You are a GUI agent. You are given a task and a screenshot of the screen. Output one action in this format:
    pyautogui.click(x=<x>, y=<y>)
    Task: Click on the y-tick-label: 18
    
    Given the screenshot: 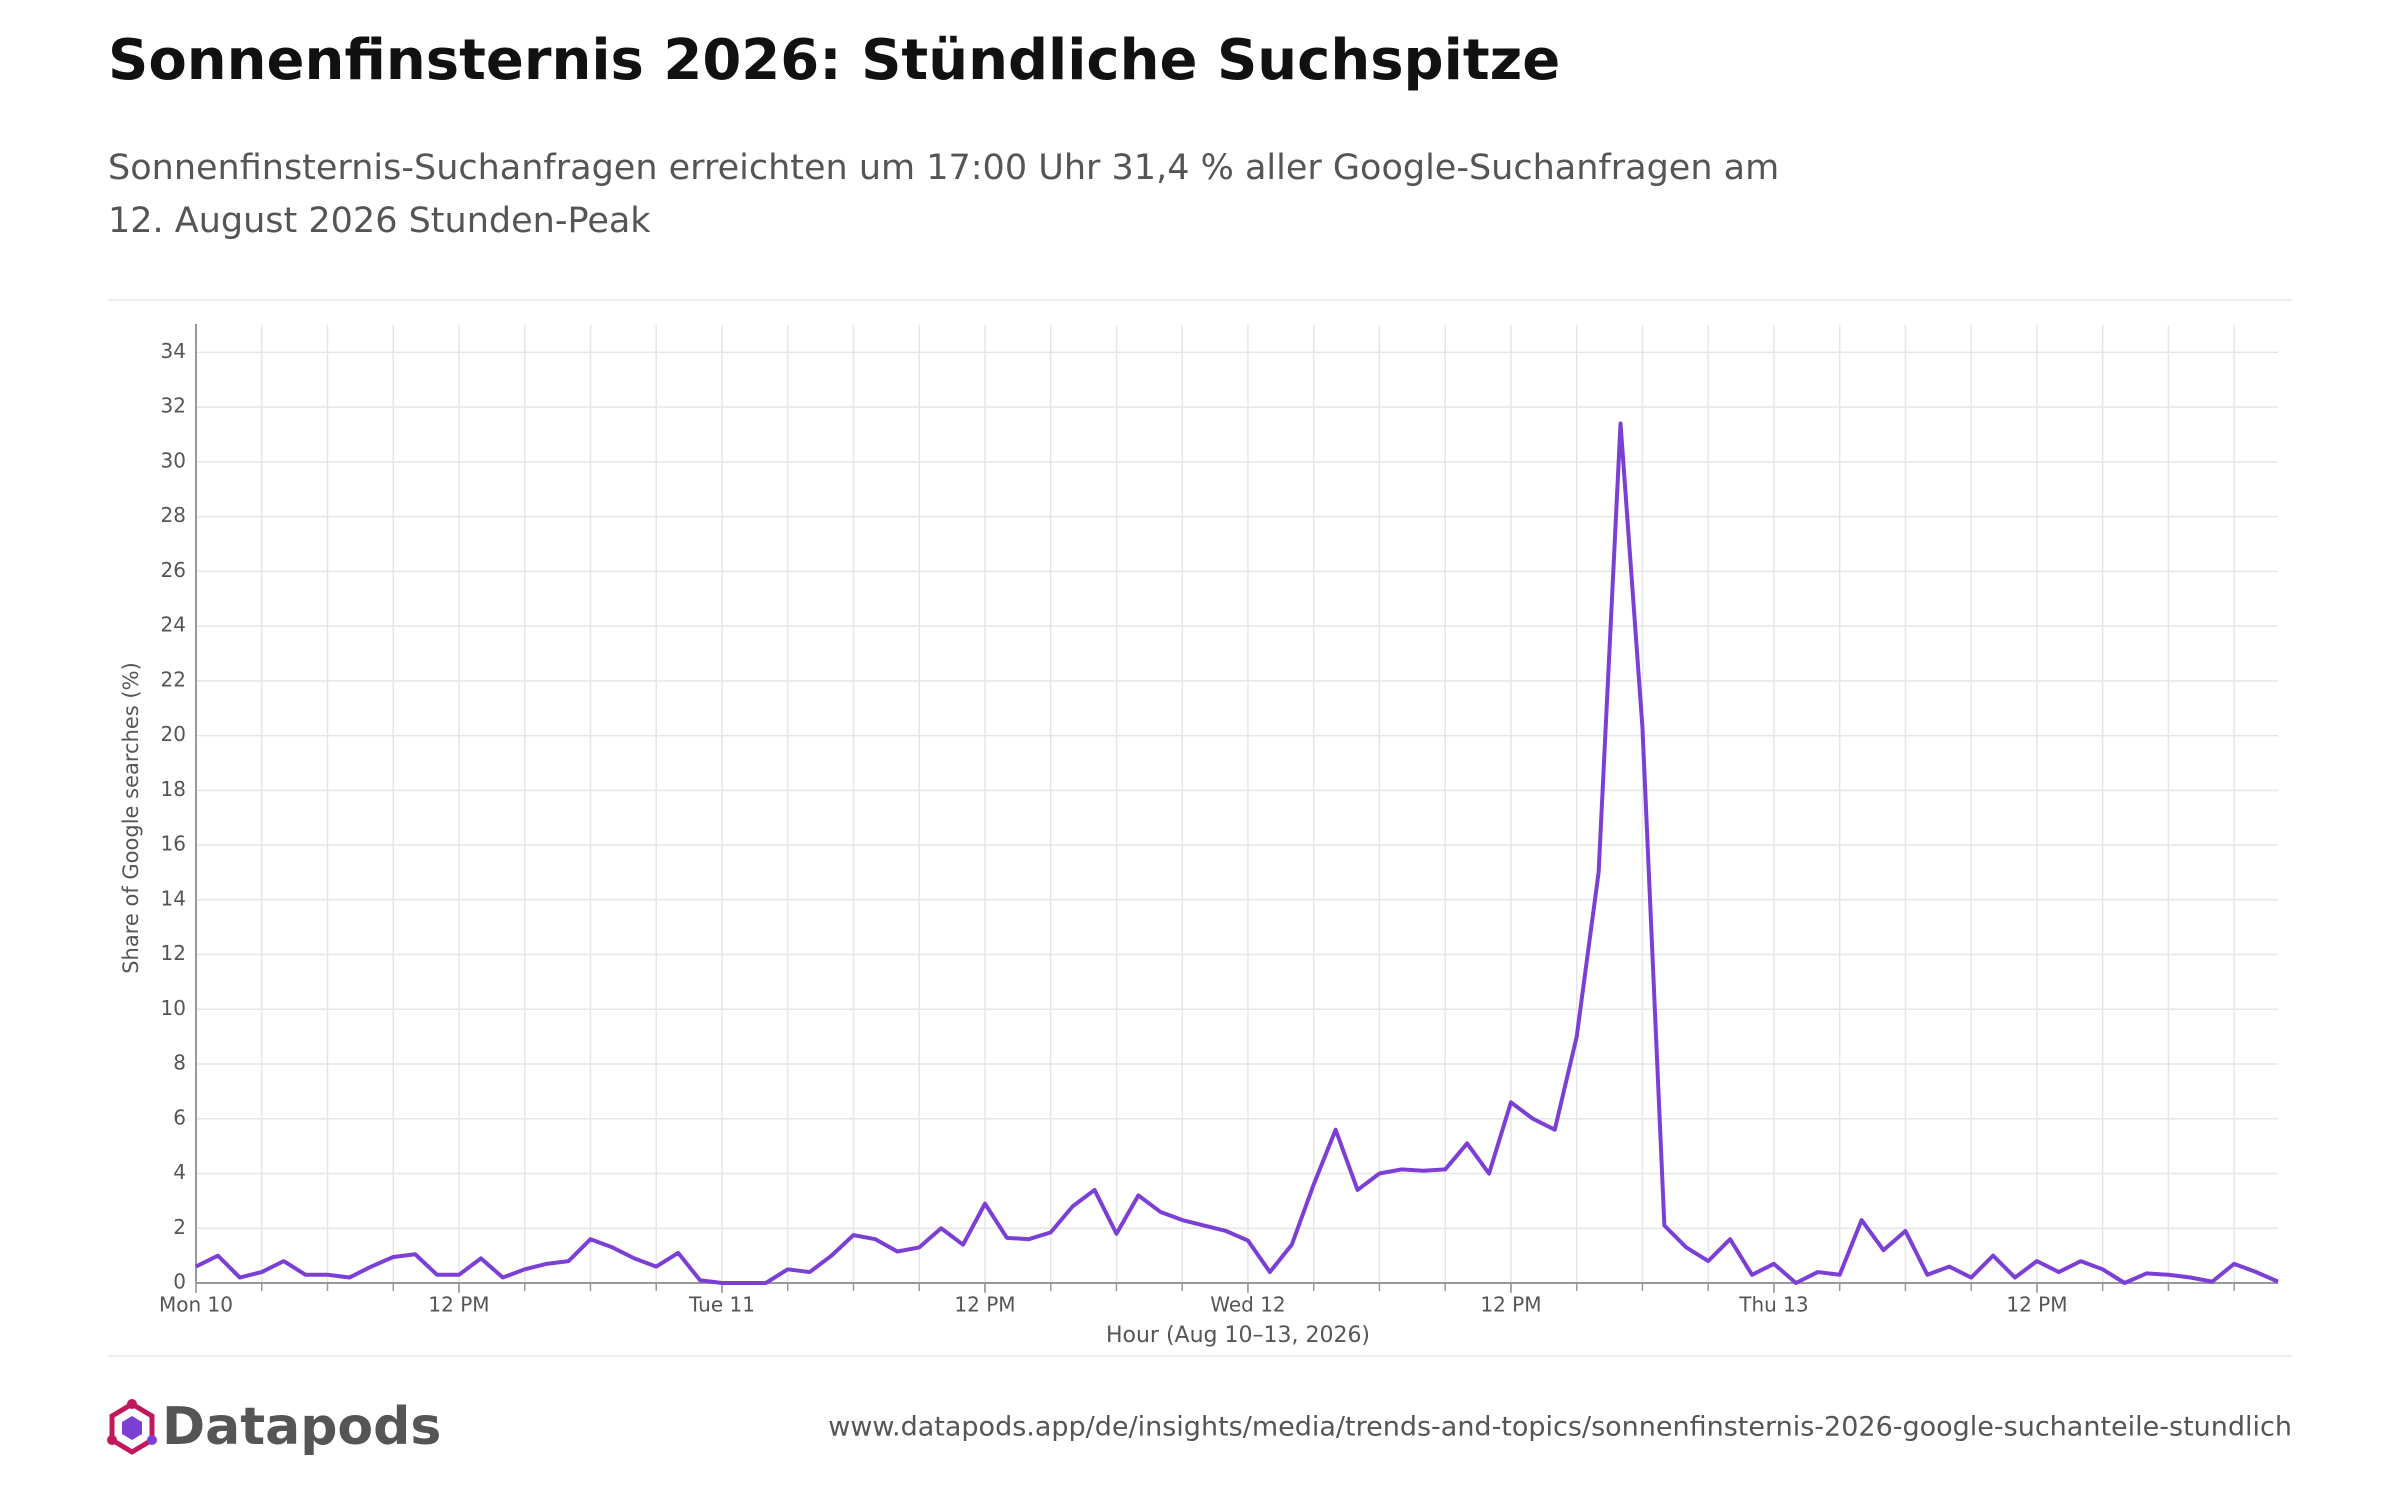 What is the action you would take?
    pyautogui.click(x=173, y=789)
    